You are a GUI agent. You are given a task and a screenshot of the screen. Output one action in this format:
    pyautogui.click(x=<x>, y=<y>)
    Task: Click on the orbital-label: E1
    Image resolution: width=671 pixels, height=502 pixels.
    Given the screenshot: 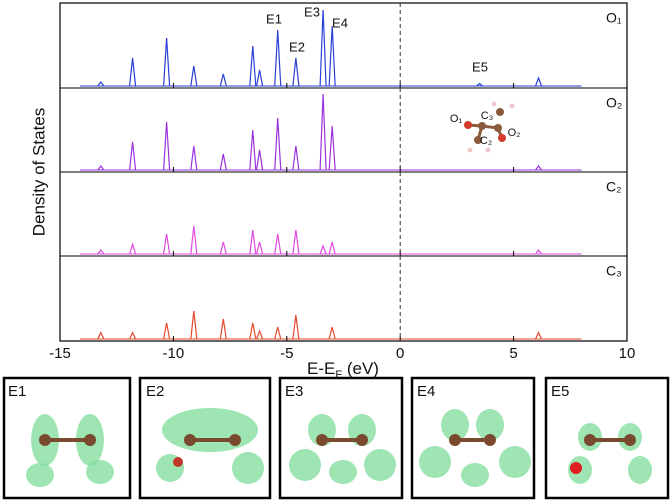 What is the action you would take?
    pyautogui.click(x=17, y=391)
    